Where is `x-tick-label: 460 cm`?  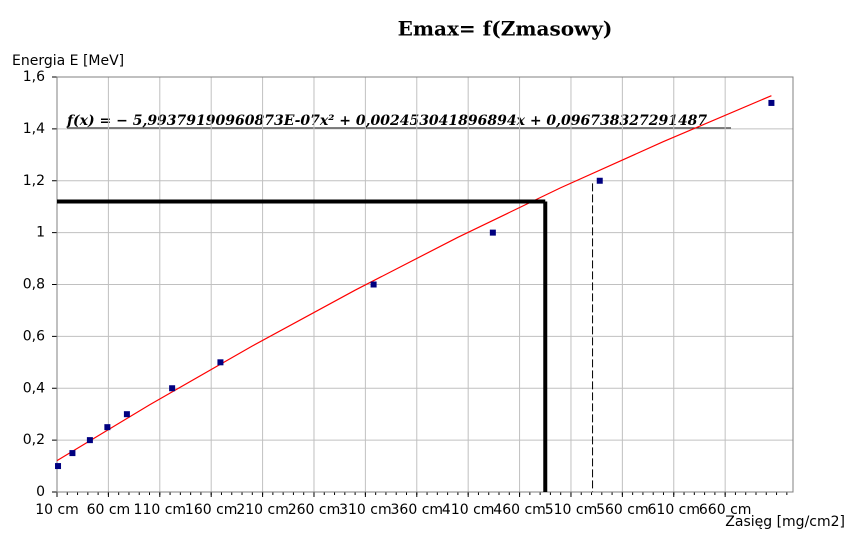 x-tick-label: 460 cm is located at coordinates (519, 510).